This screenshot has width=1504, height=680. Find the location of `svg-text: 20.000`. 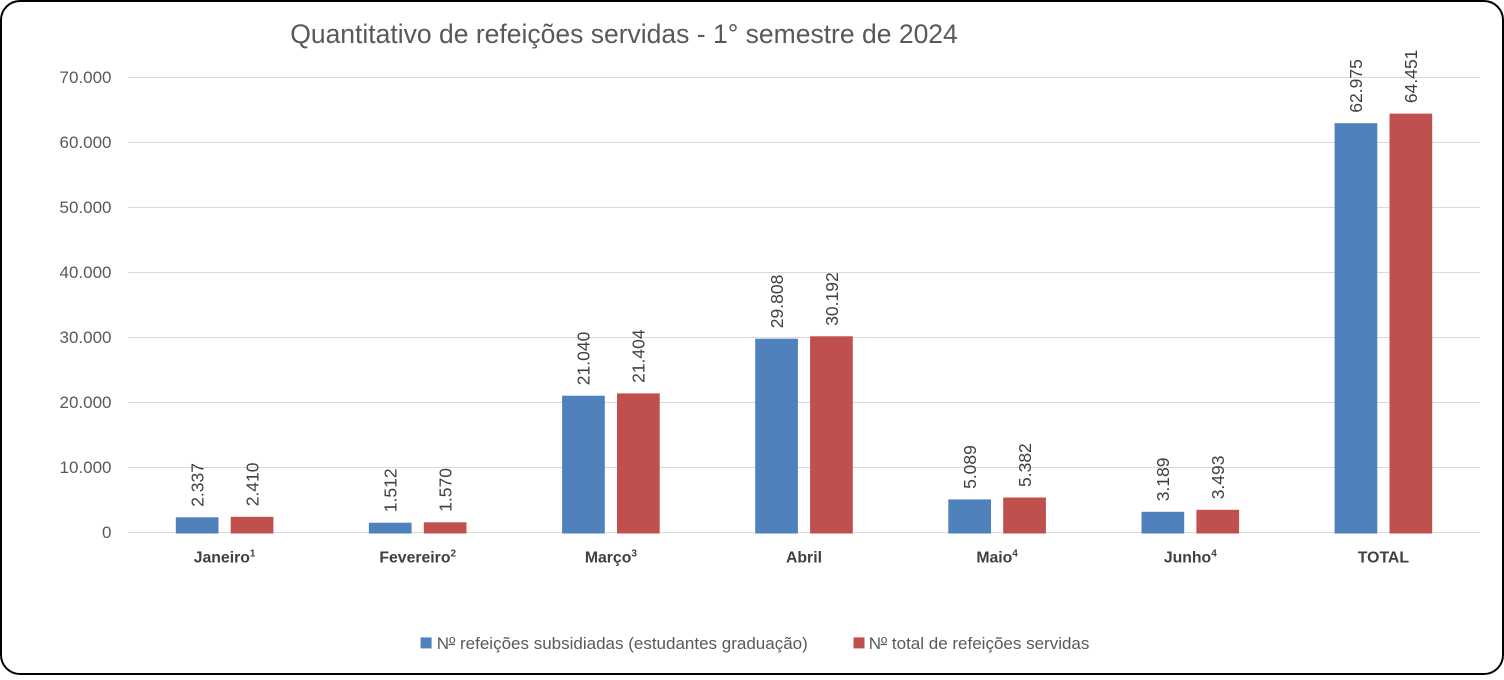

svg-text: 20.000 is located at coordinates (86, 402).